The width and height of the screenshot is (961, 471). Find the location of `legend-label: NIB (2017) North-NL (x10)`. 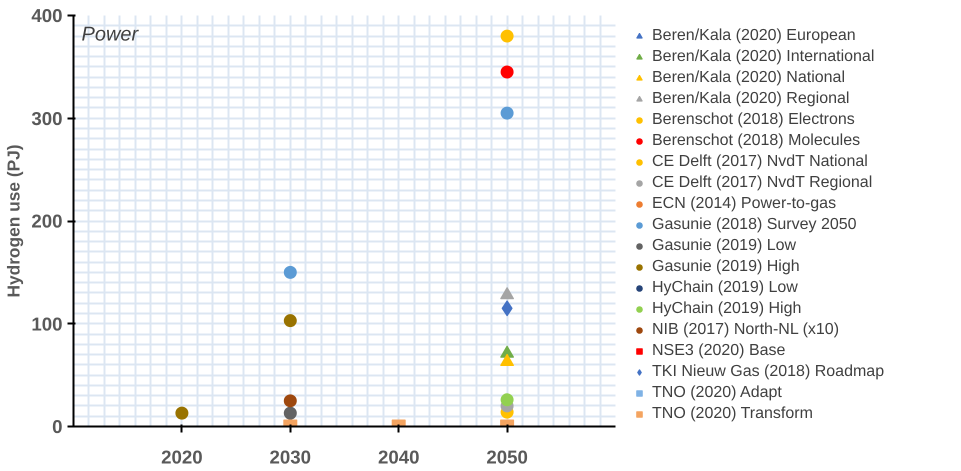

legend-label: NIB (2017) North-NL (x10) is located at coordinates (746, 330).